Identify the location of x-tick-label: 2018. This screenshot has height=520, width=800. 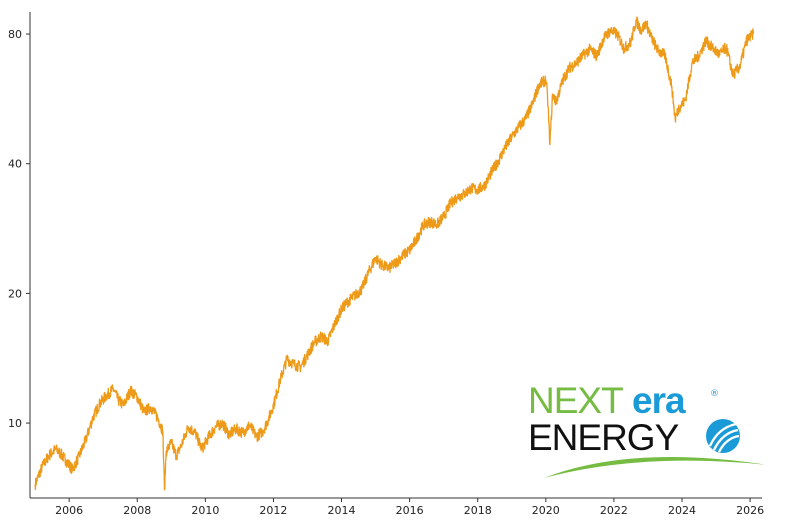
(478, 510).